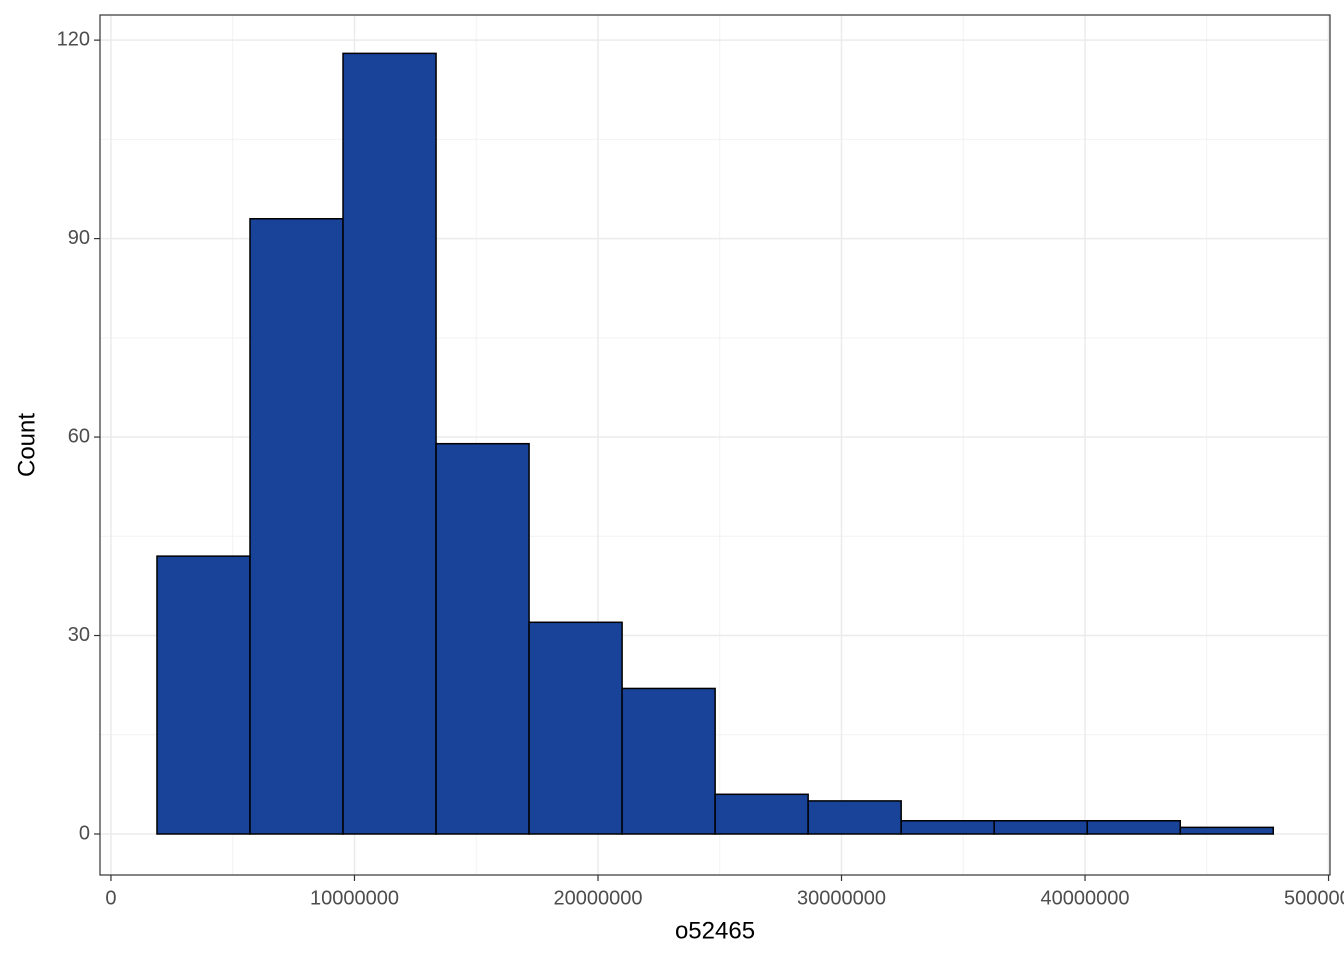 Image resolution: width=1344 pixels, height=960 pixels. I want to click on x-axis-title: o52465, so click(715, 930).